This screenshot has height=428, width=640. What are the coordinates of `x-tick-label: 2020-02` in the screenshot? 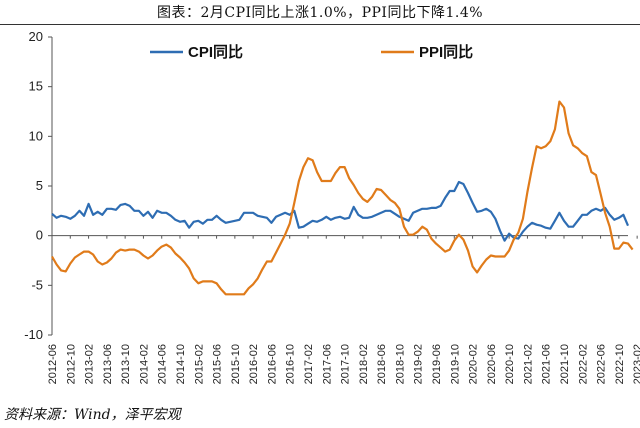 It's located at (474, 364).